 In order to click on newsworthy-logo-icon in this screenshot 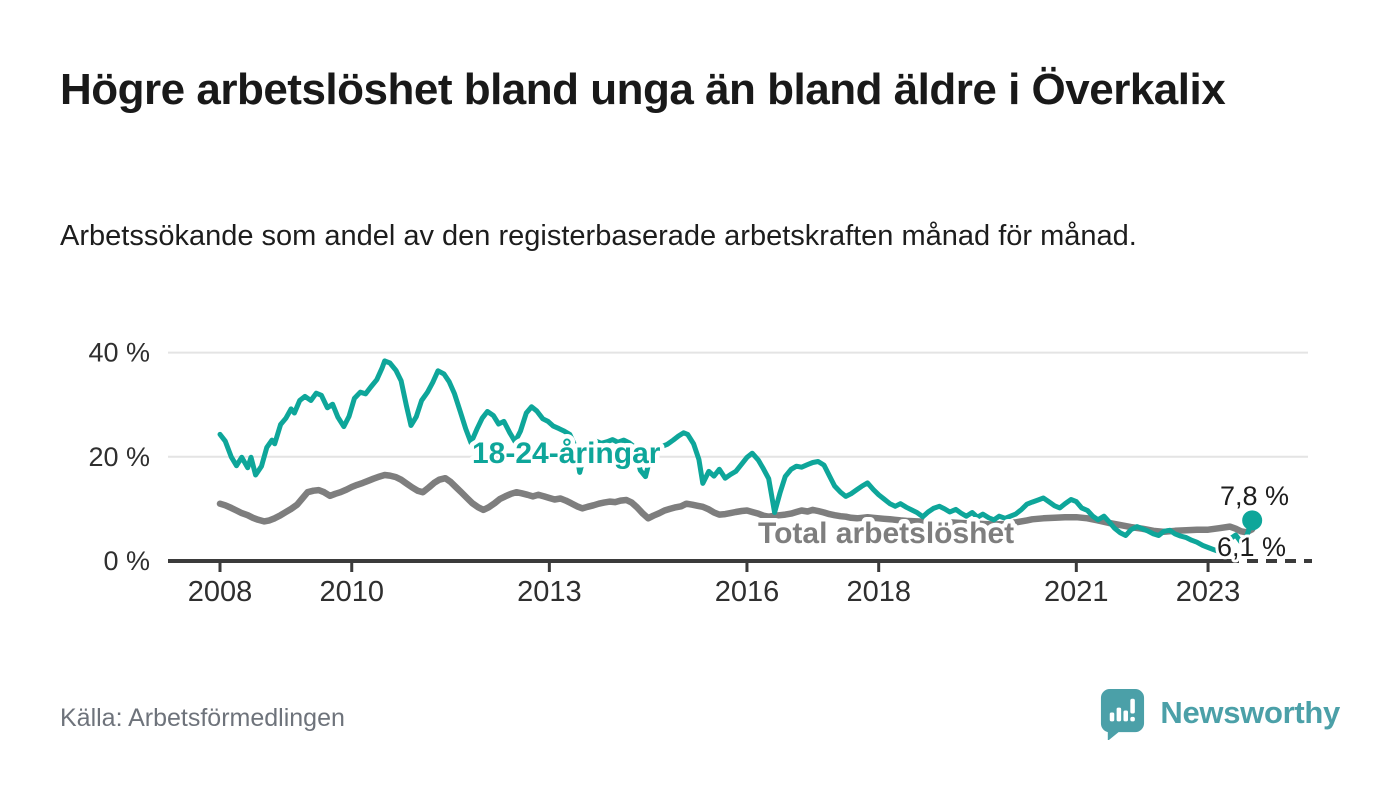, I will do `click(1123, 714)`.